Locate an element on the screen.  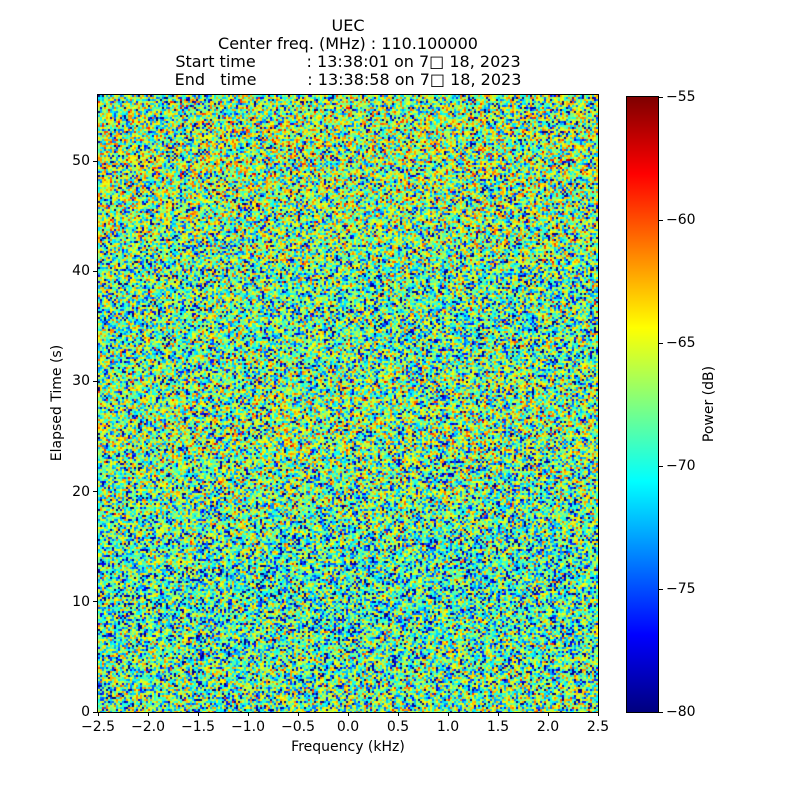
colorbar-axis-label: Power (dB) is located at coordinates (709, 404).